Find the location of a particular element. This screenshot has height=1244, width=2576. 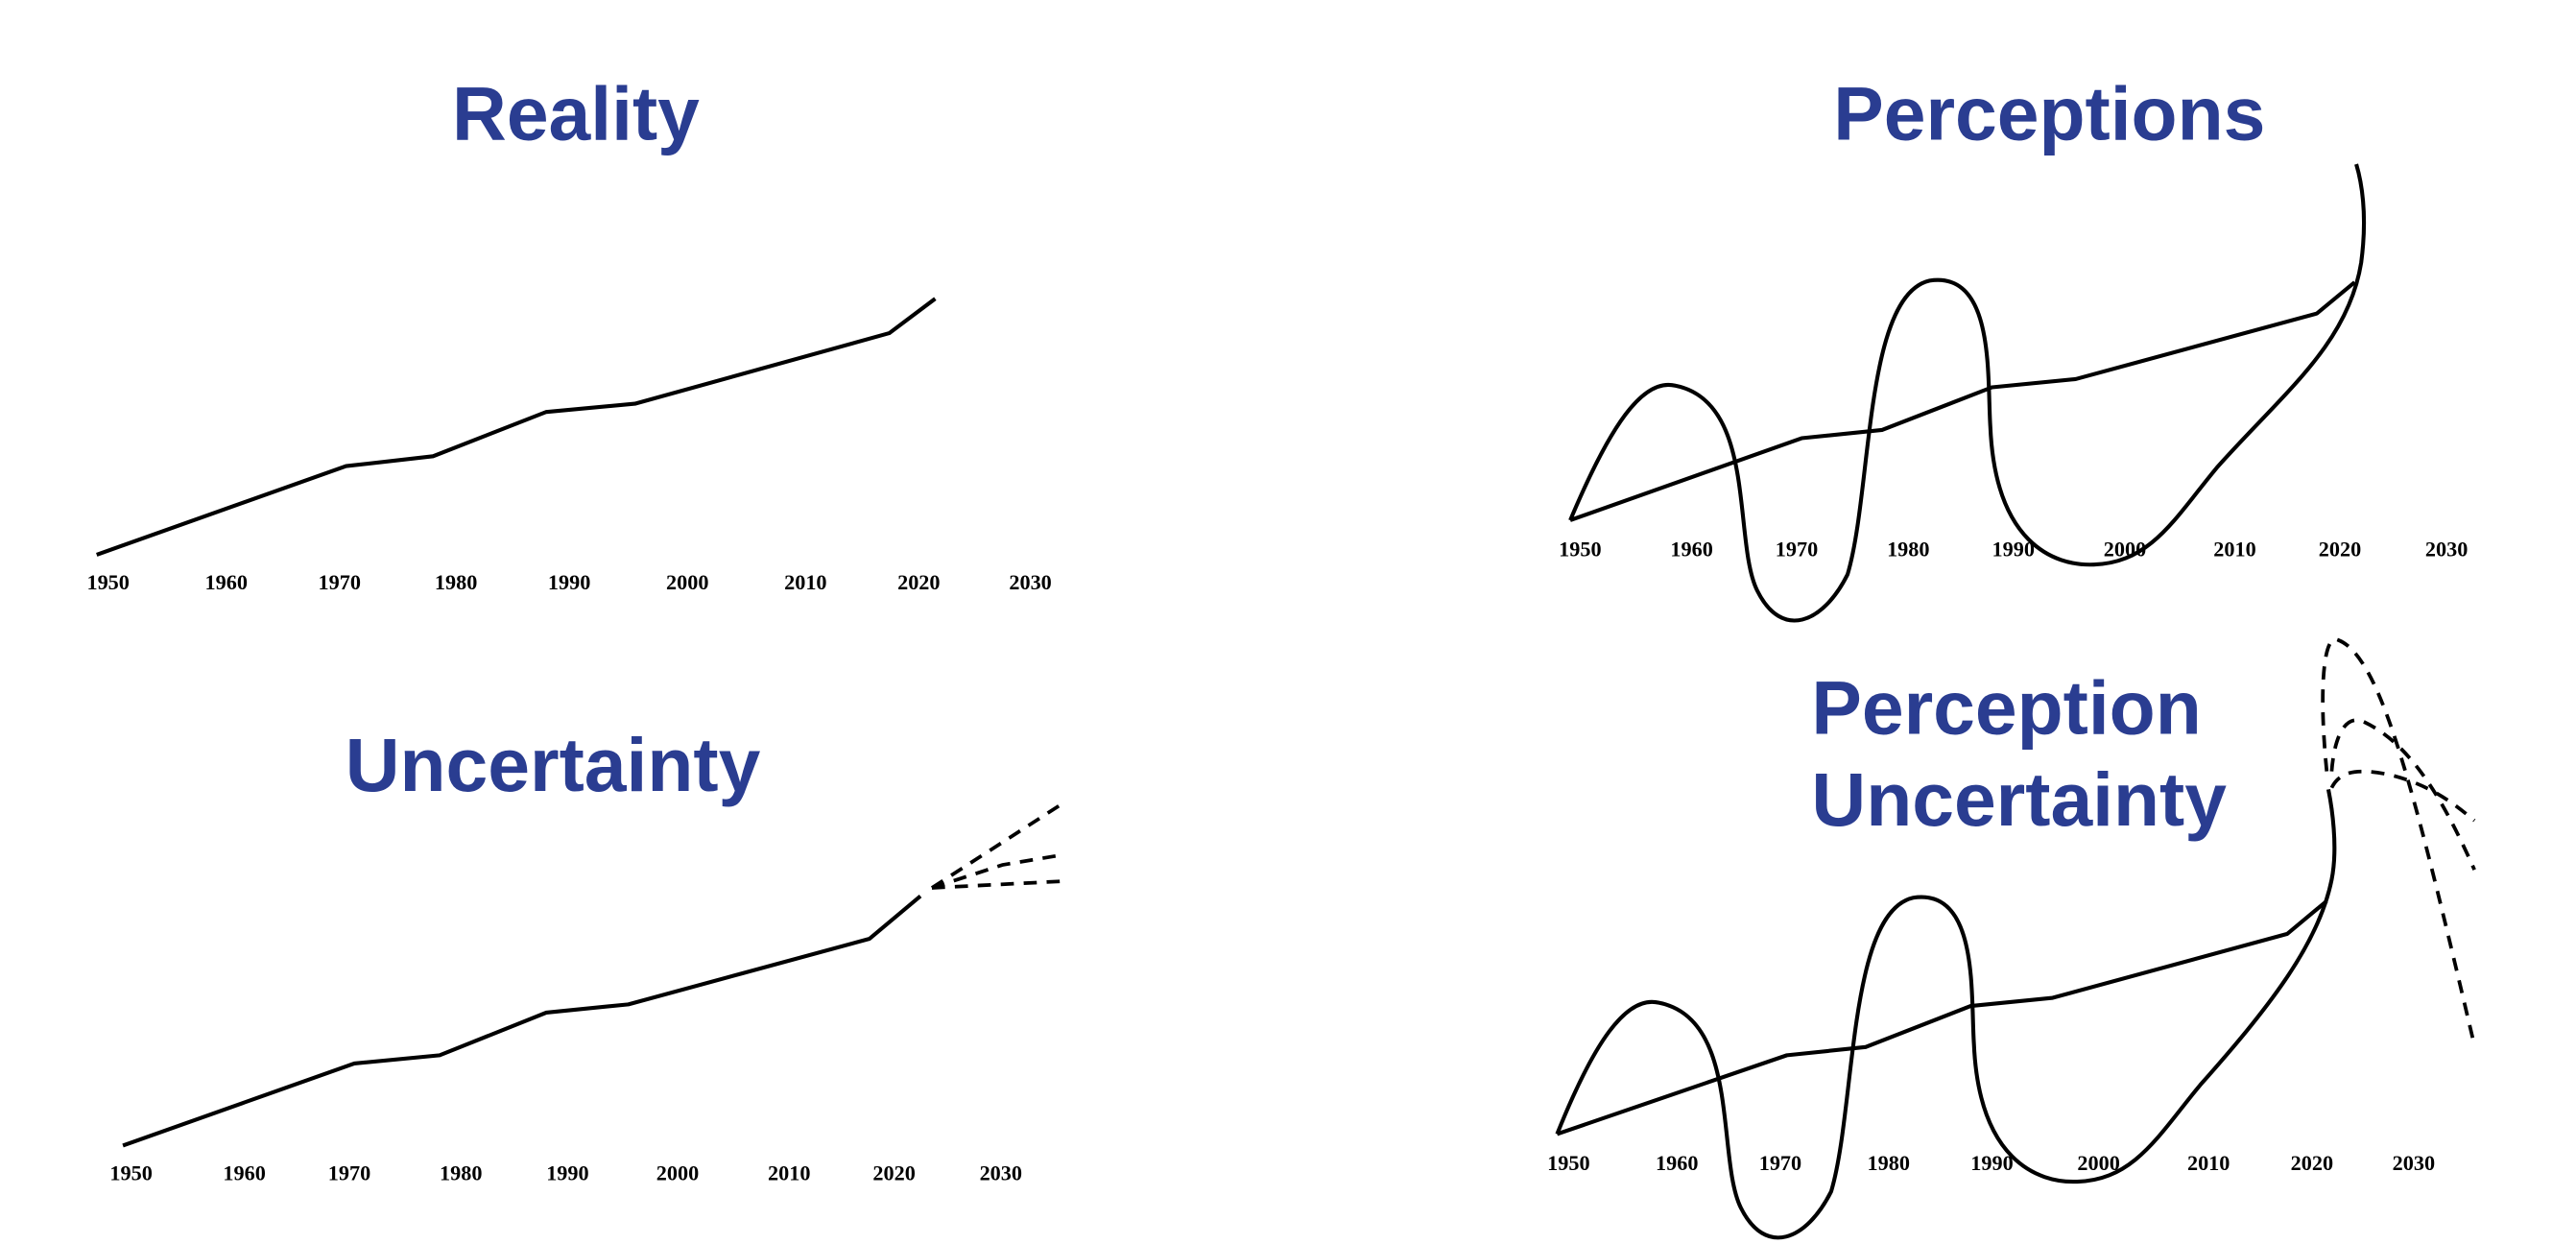

panel-title: Reality is located at coordinates (576, 113).